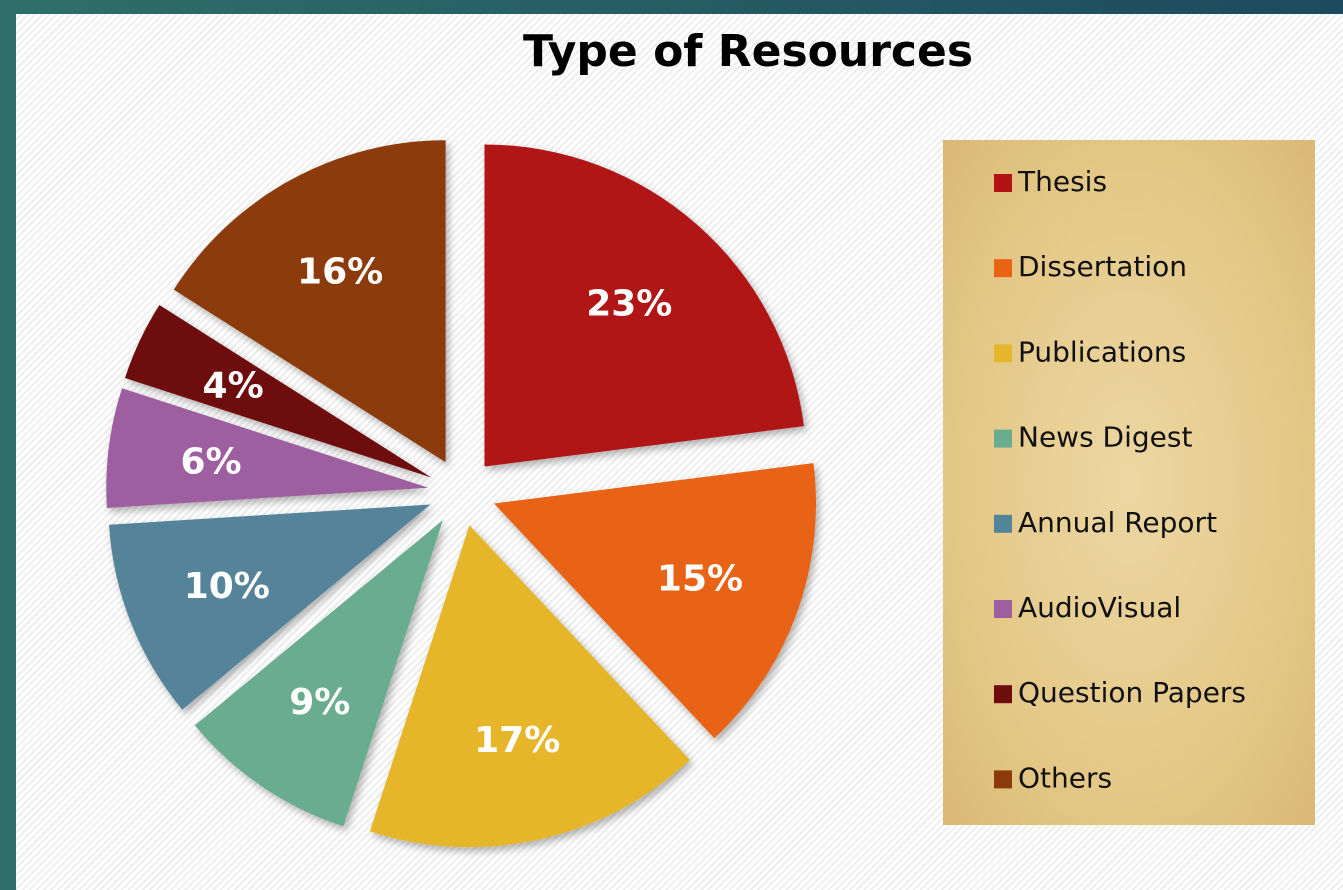 This screenshot has height=890, width=1343. What do you see at coordinates (700, 579) in the screenshot?
I see `data-label: 15%` at bounding box center [700, 579].